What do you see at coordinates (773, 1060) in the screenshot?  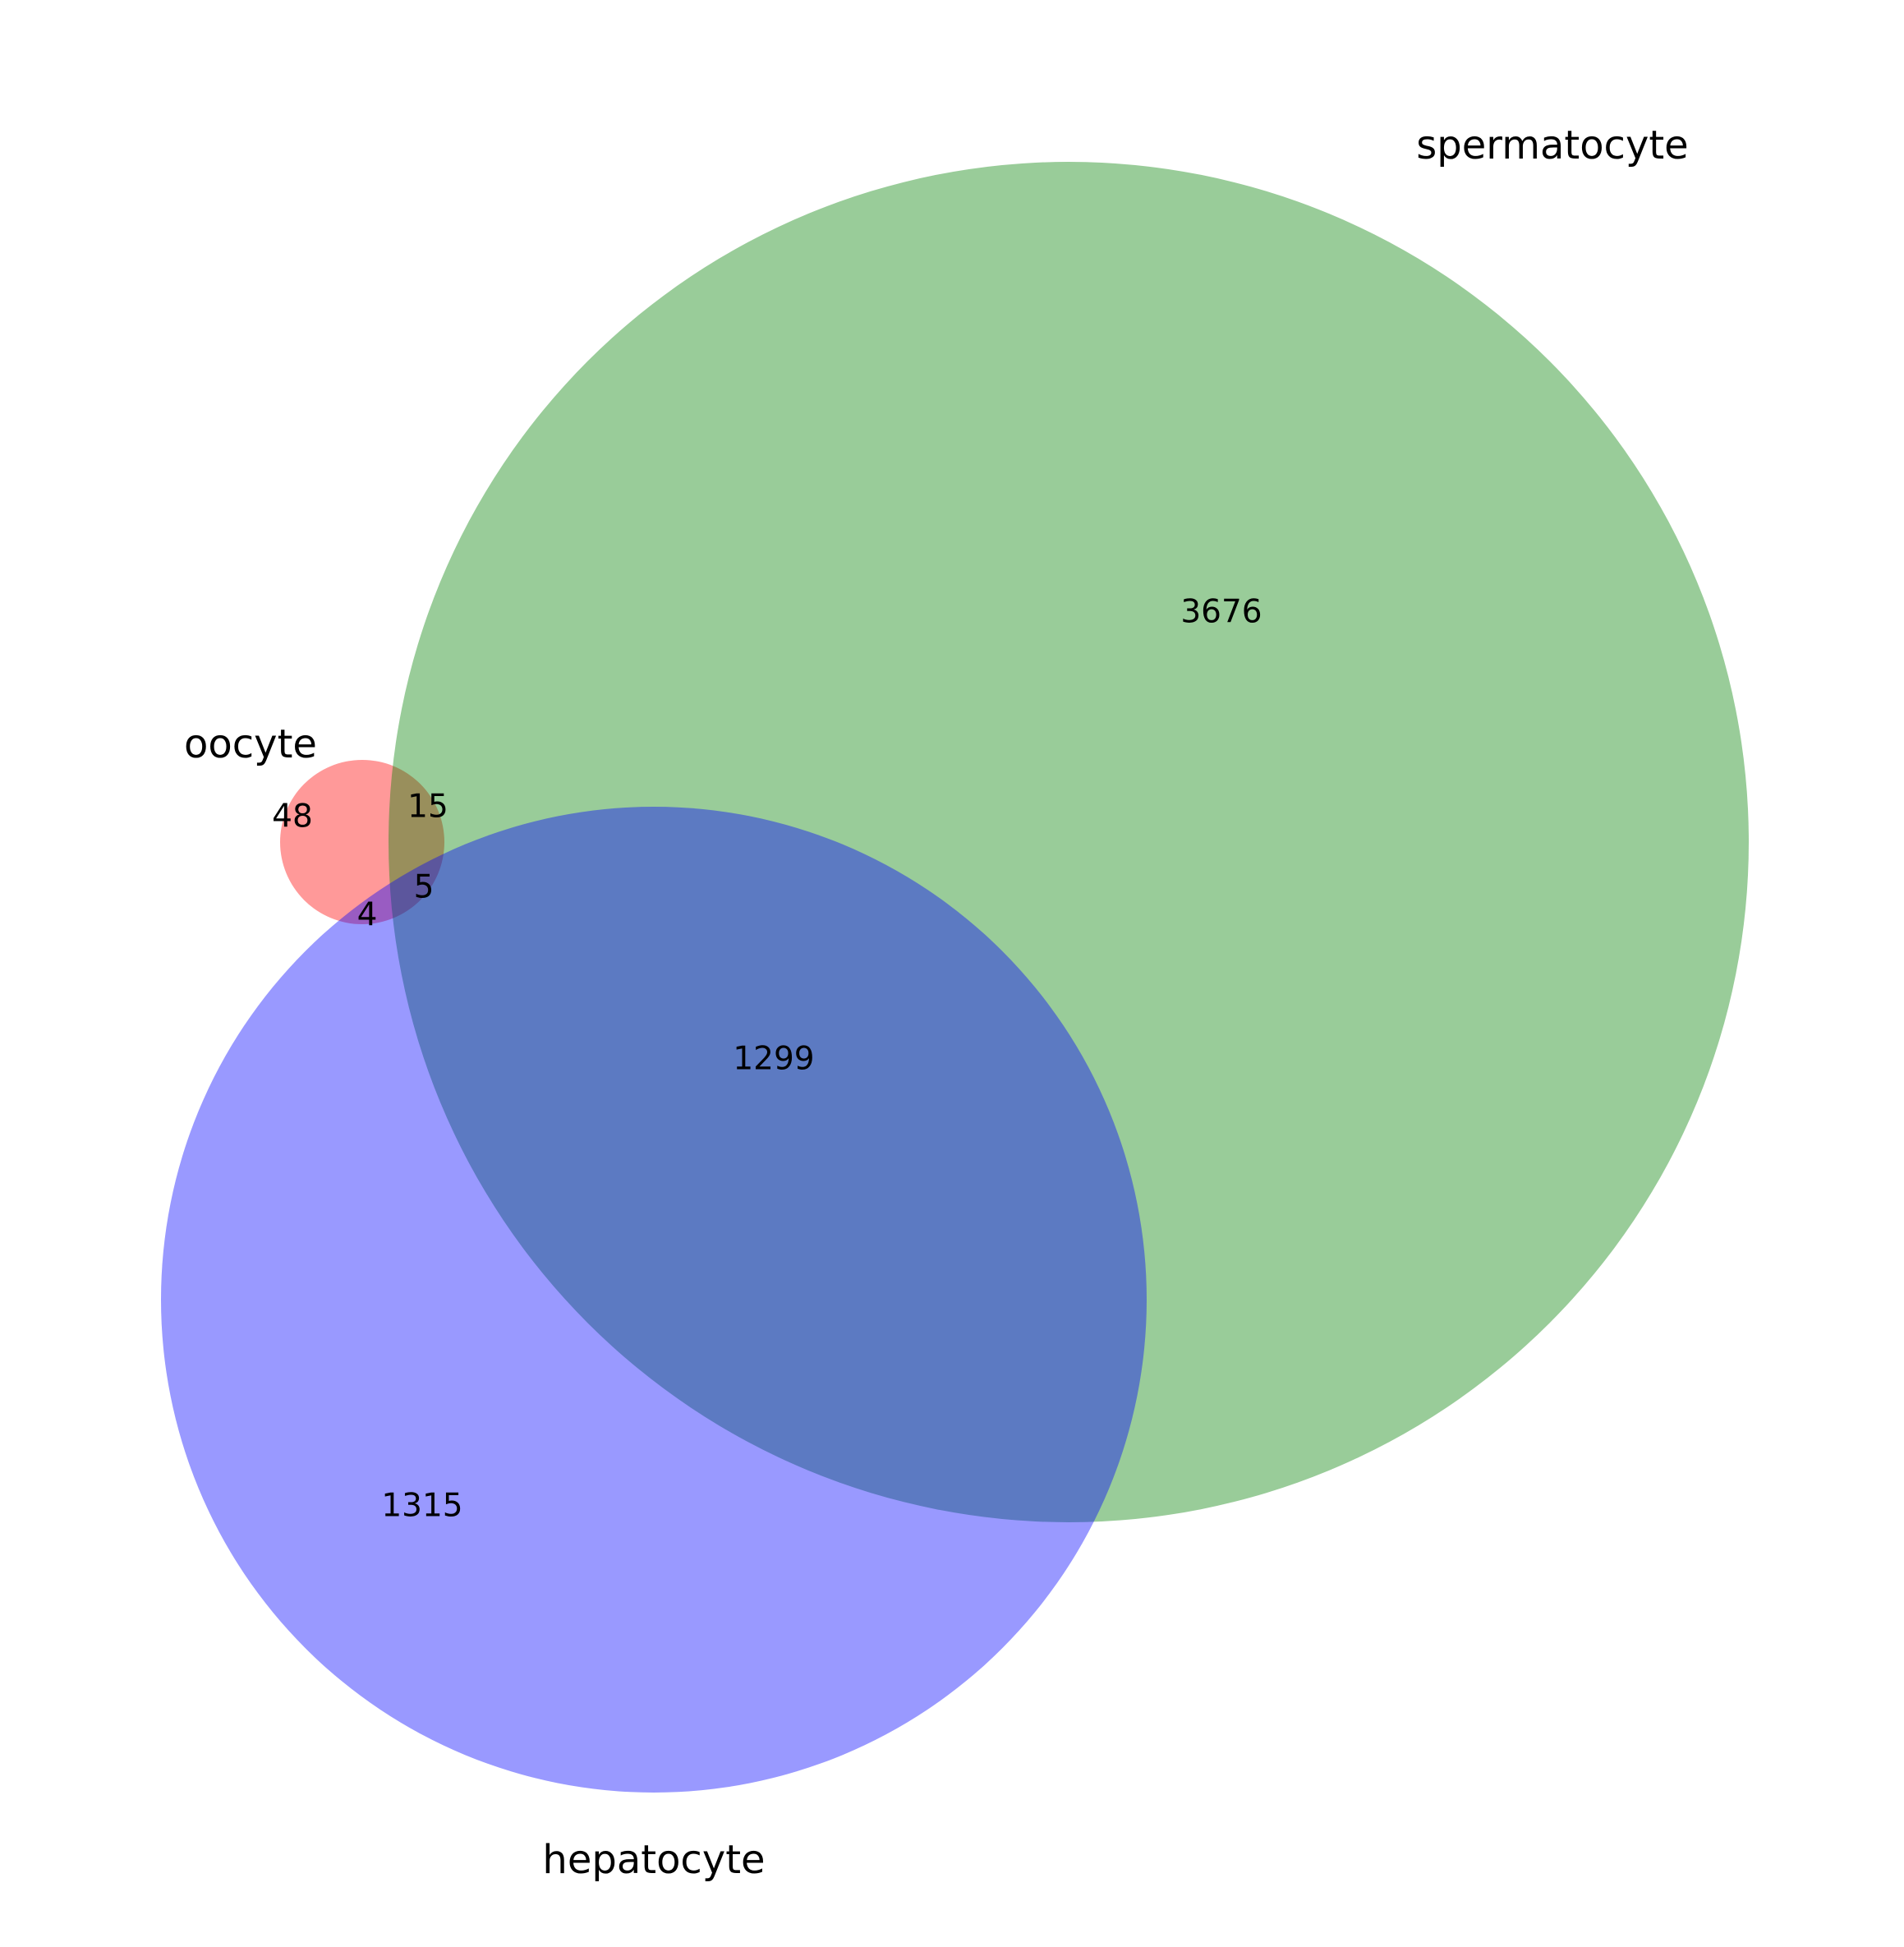 I see `region-count-spermatocyte-hepatocyte: 1299` at bounding box center [773, 1060].